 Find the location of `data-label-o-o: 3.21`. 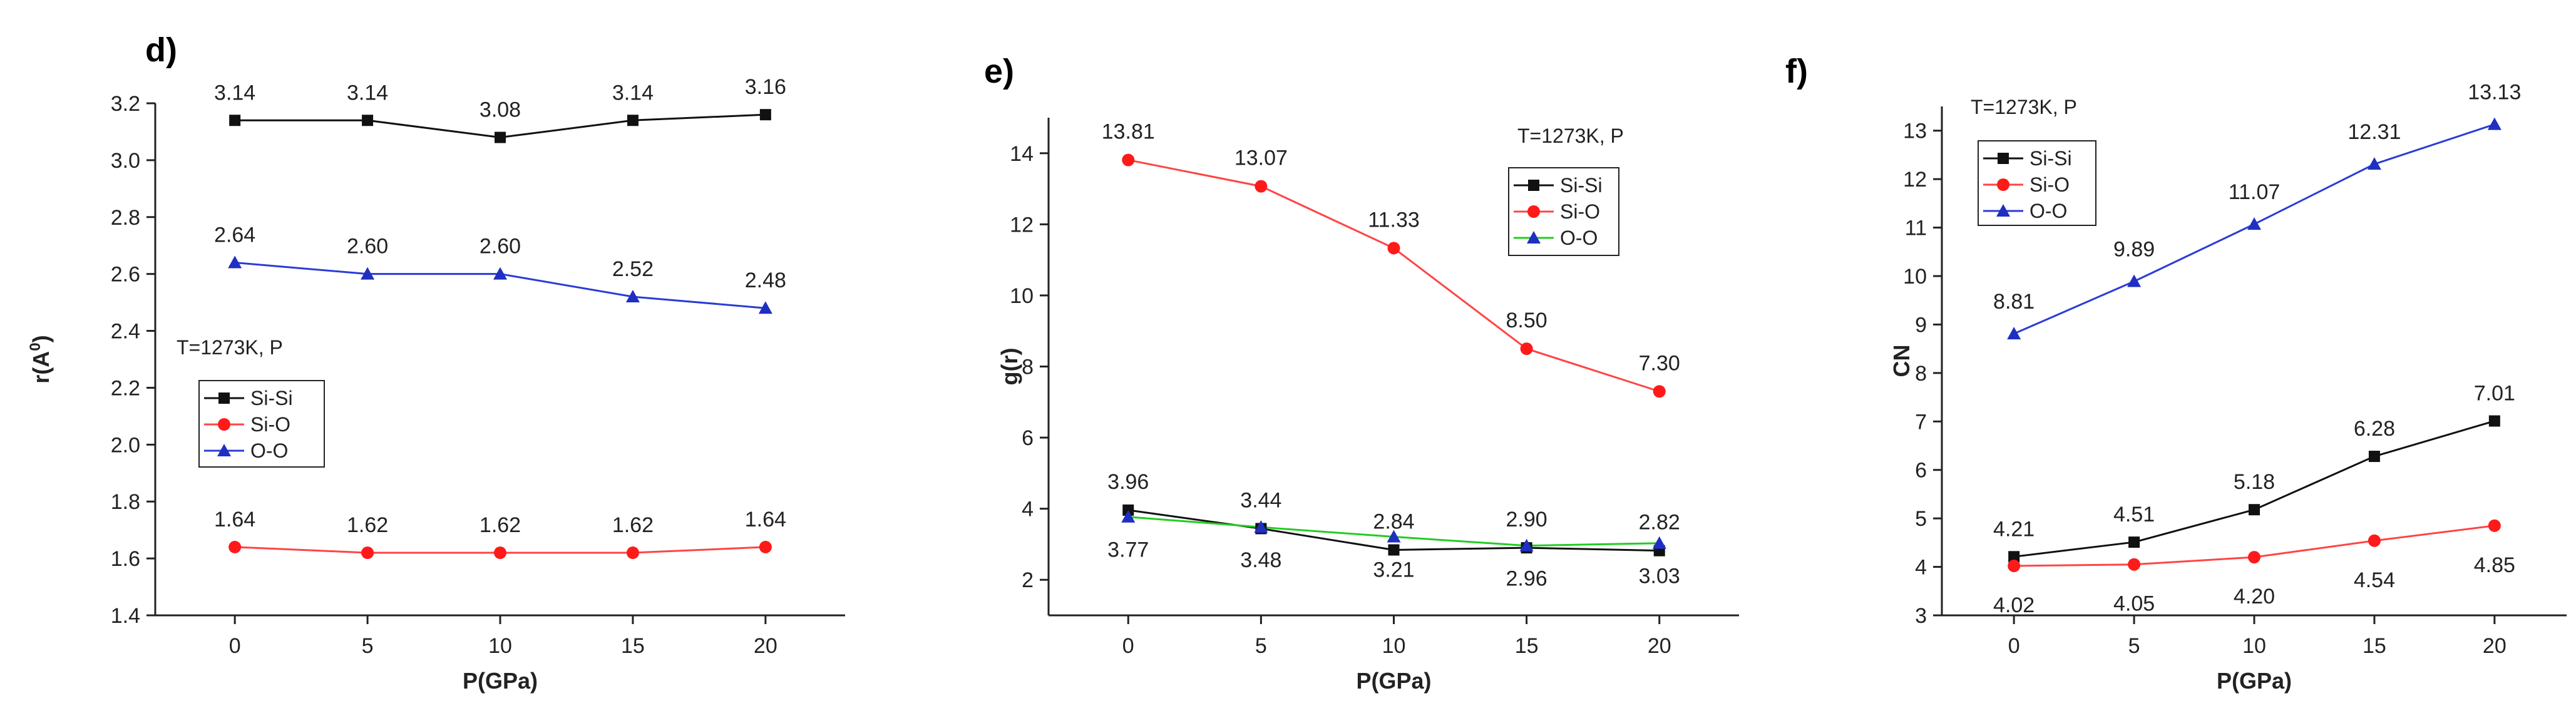

data-label-o-o: 3.21 is located at coordinates (1393, 570).